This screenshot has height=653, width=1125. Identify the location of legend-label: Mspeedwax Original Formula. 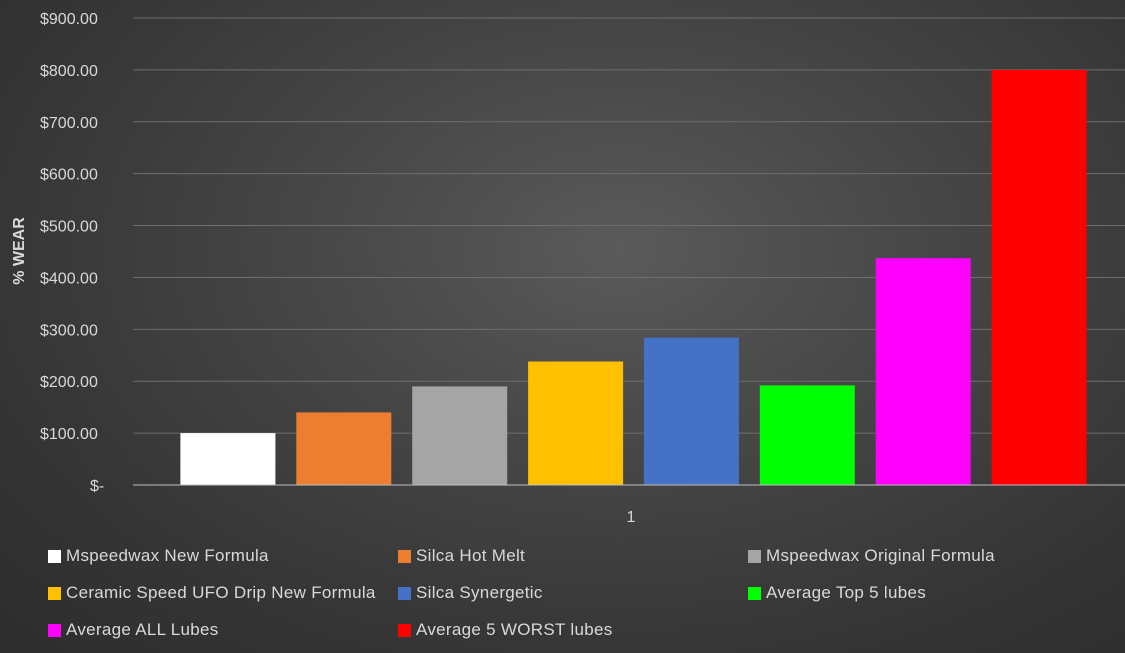
(880, 555).